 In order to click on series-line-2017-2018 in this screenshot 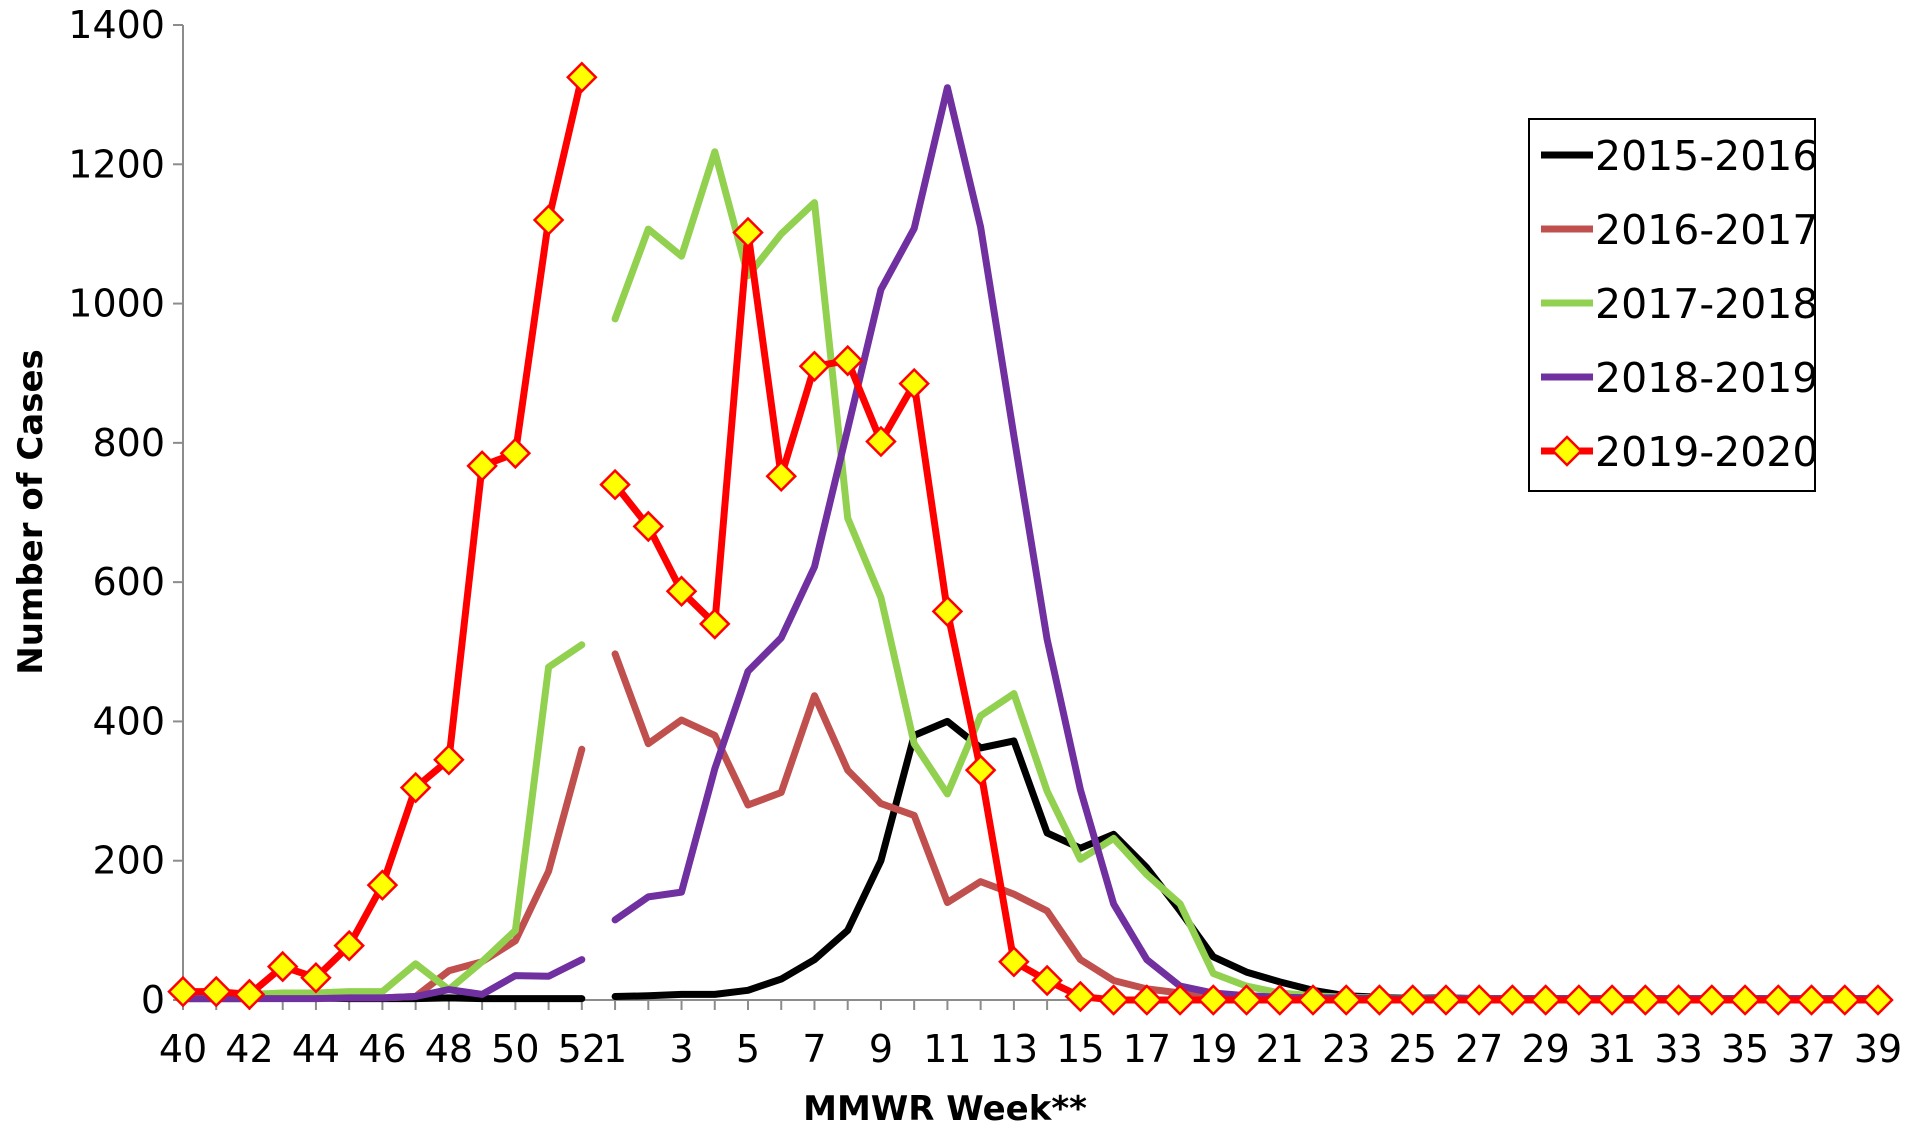, I will do `click(382, 819)`.